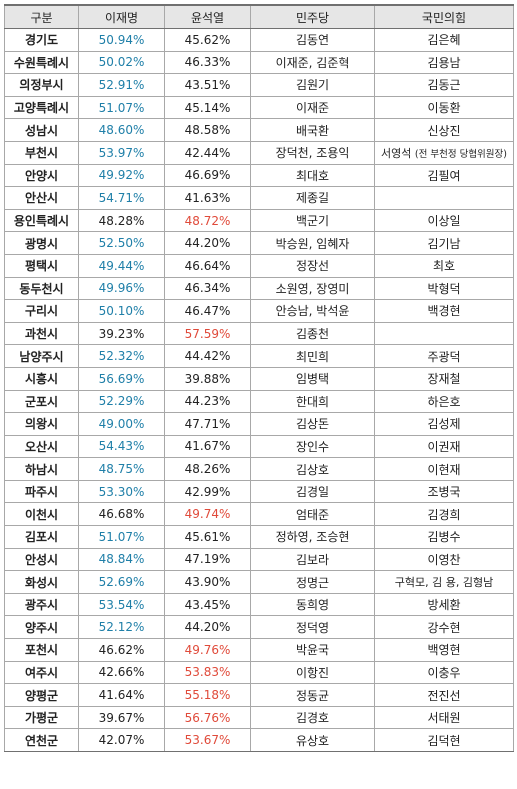 Image resolution: width=517 pixels, height=789 pixels. I want to click on table-row: 수원특례시 50.02% 46.33% 이재준, 김준혁 김용남, so click(259, 62).